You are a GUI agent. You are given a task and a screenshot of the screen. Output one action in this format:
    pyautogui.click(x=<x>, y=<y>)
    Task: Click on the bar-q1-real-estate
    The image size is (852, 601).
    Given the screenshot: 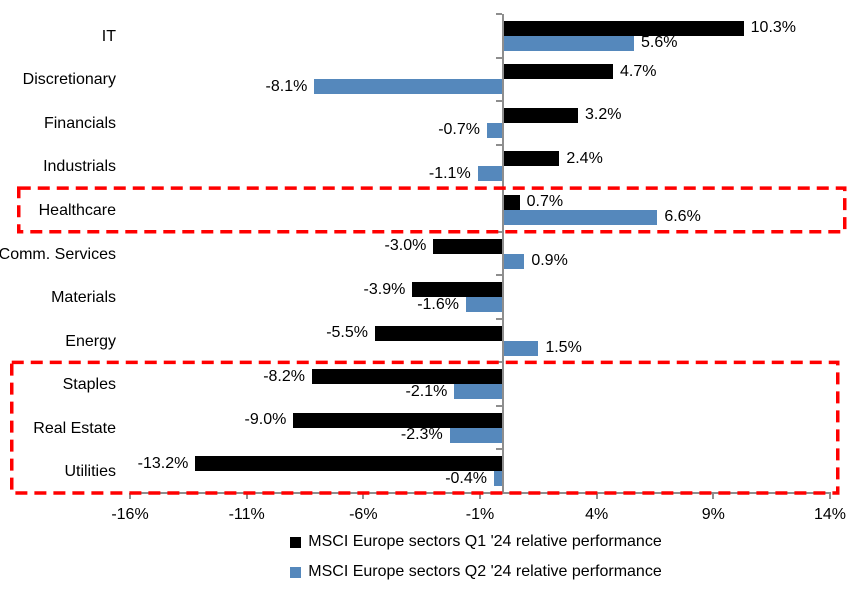 What is the action you would take?
    pyautogui.click(x=398, y=420)
    